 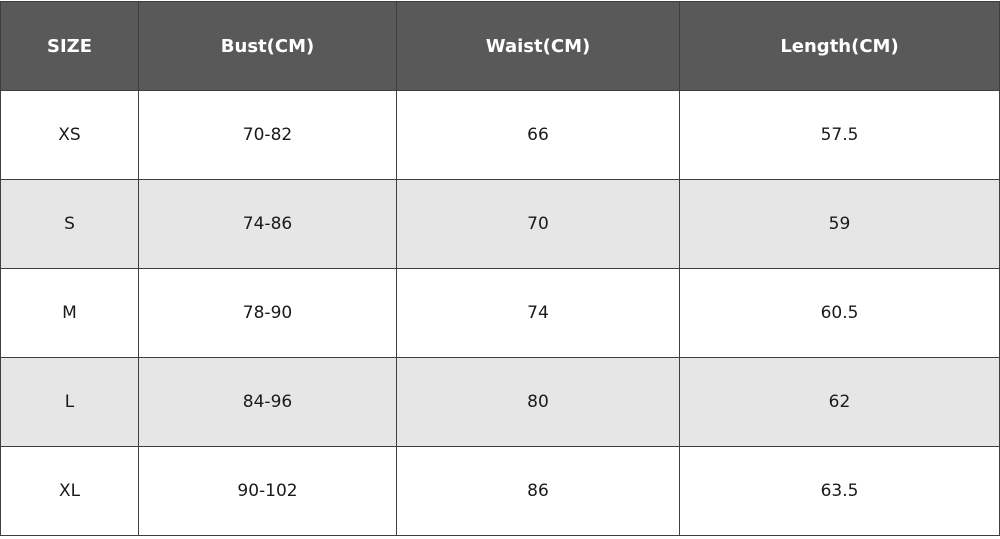 I want to click on cell-bust: 74-86, so click(x=267, y=224).